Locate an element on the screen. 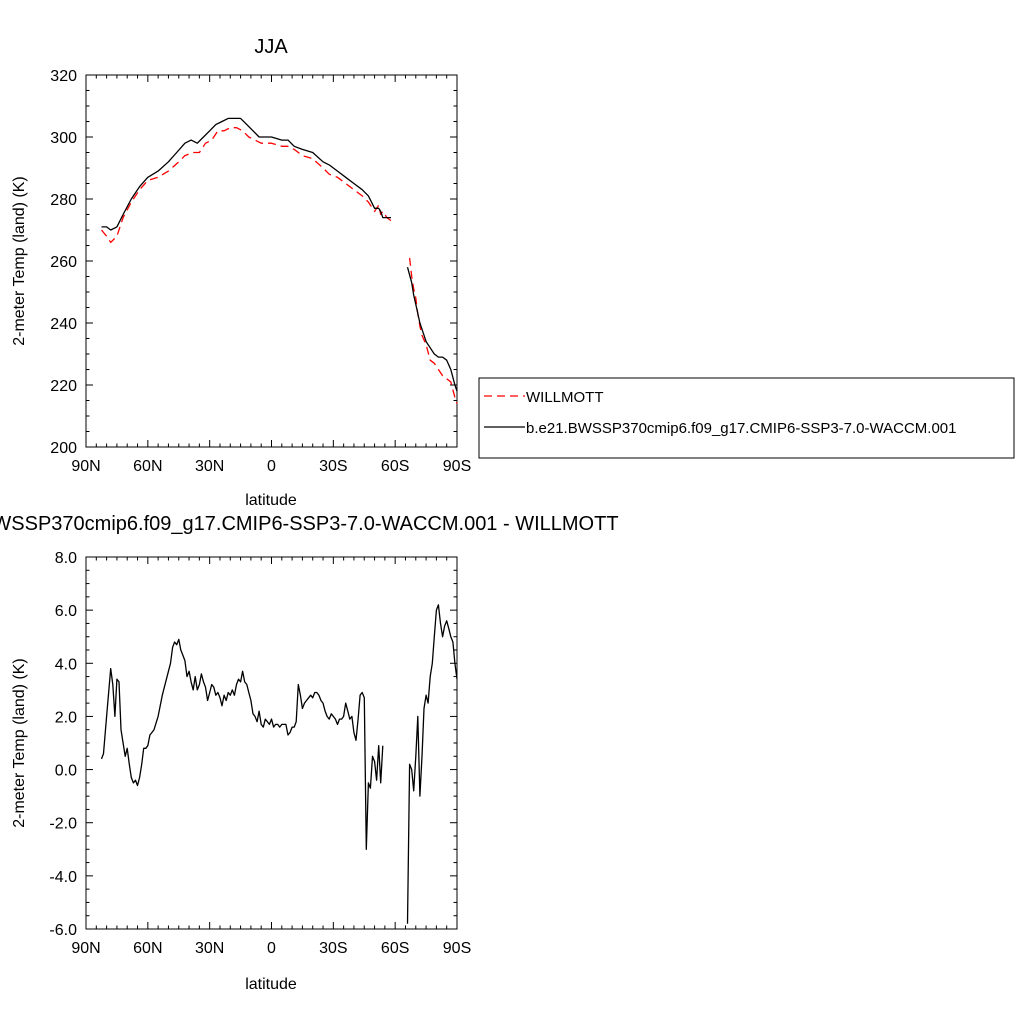 Image resolution: width=1024 pixels, height=1024 pixels. legend-box is located at coordinates (746, 418).